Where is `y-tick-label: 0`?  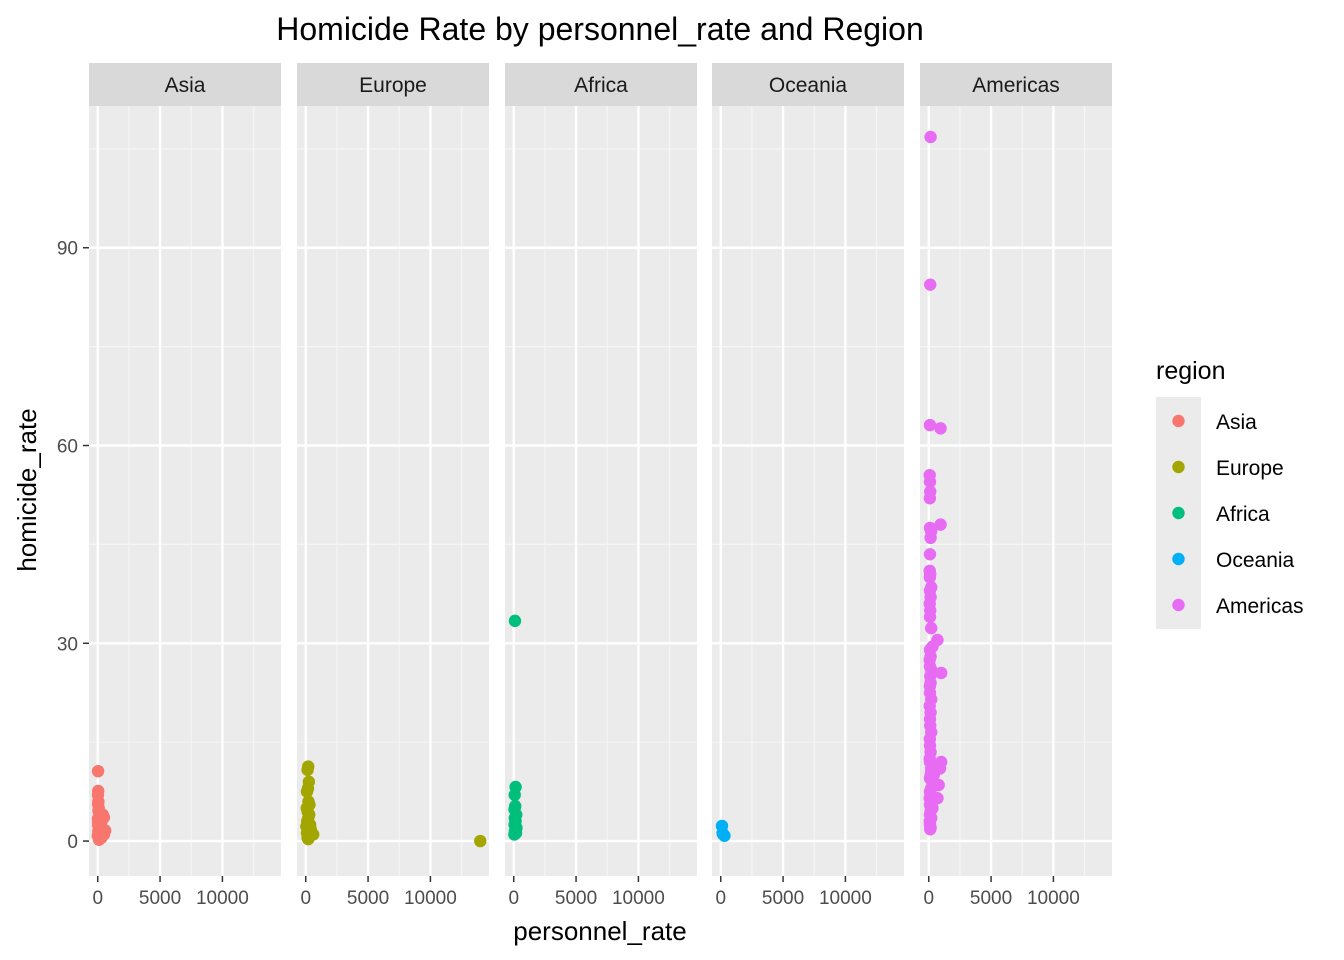
y-tick-label: 0 is located at coordinates (72, 842).